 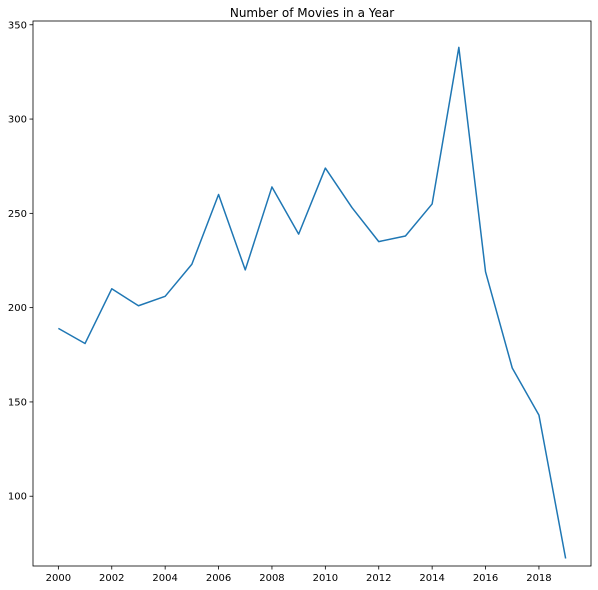 What do you see at coordinates (164, 578) in the screenshot?
I see `x-tick-label: 2004` at bounding box center [164, 578].